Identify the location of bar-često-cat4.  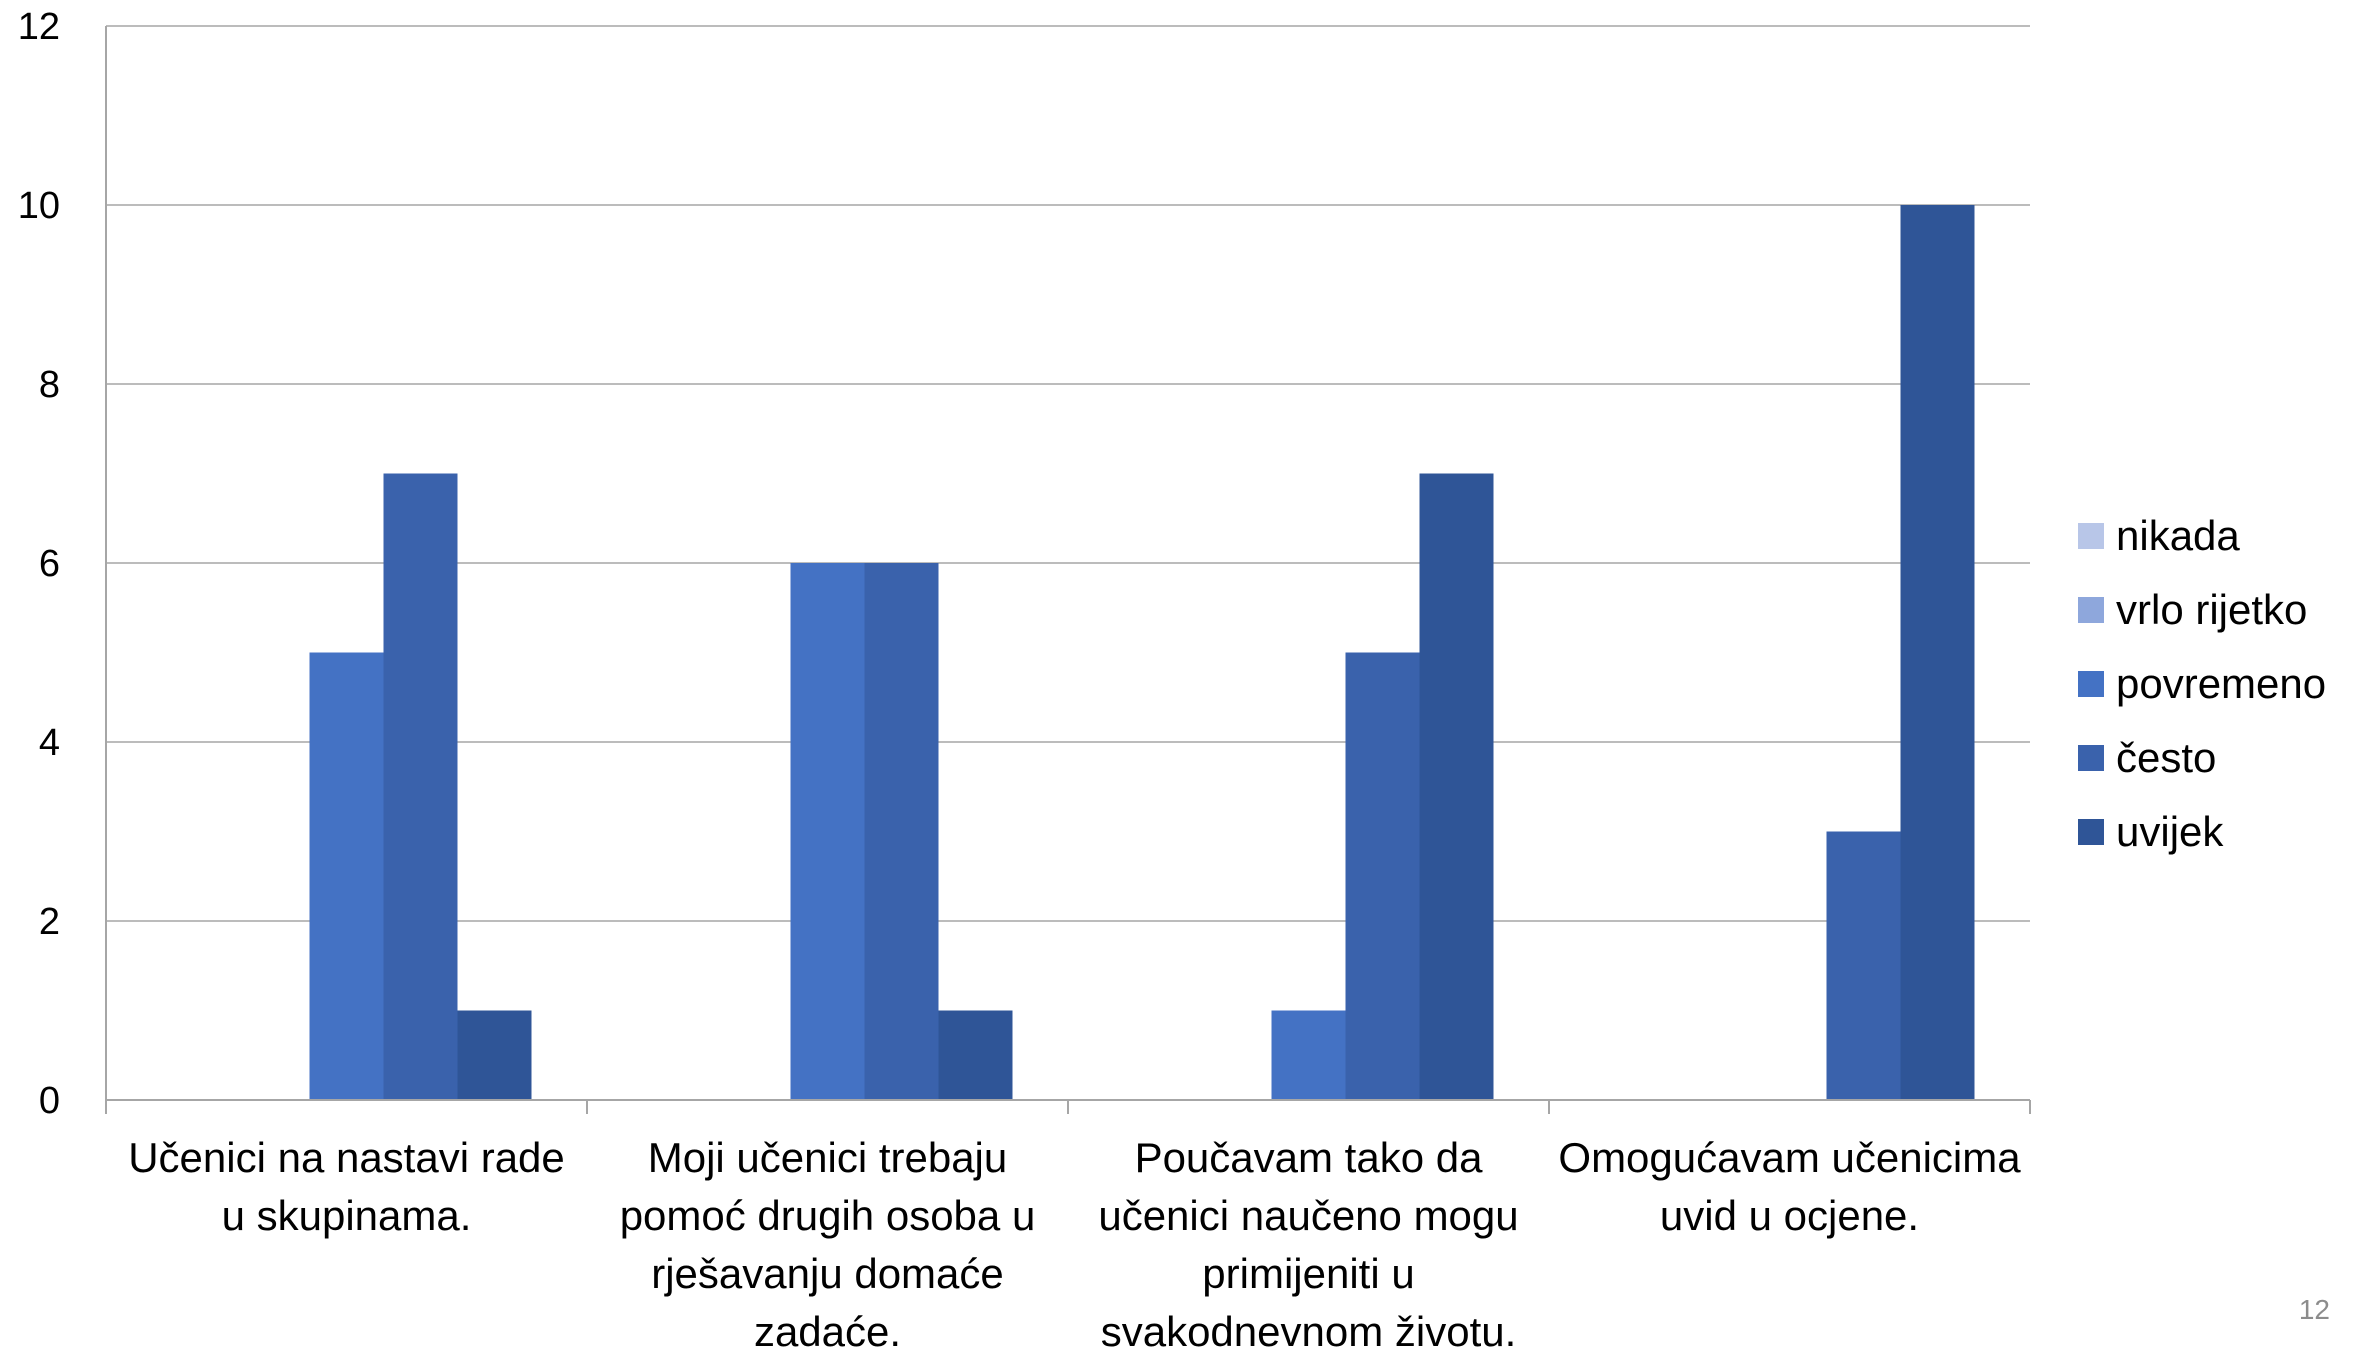
(1864, 966).